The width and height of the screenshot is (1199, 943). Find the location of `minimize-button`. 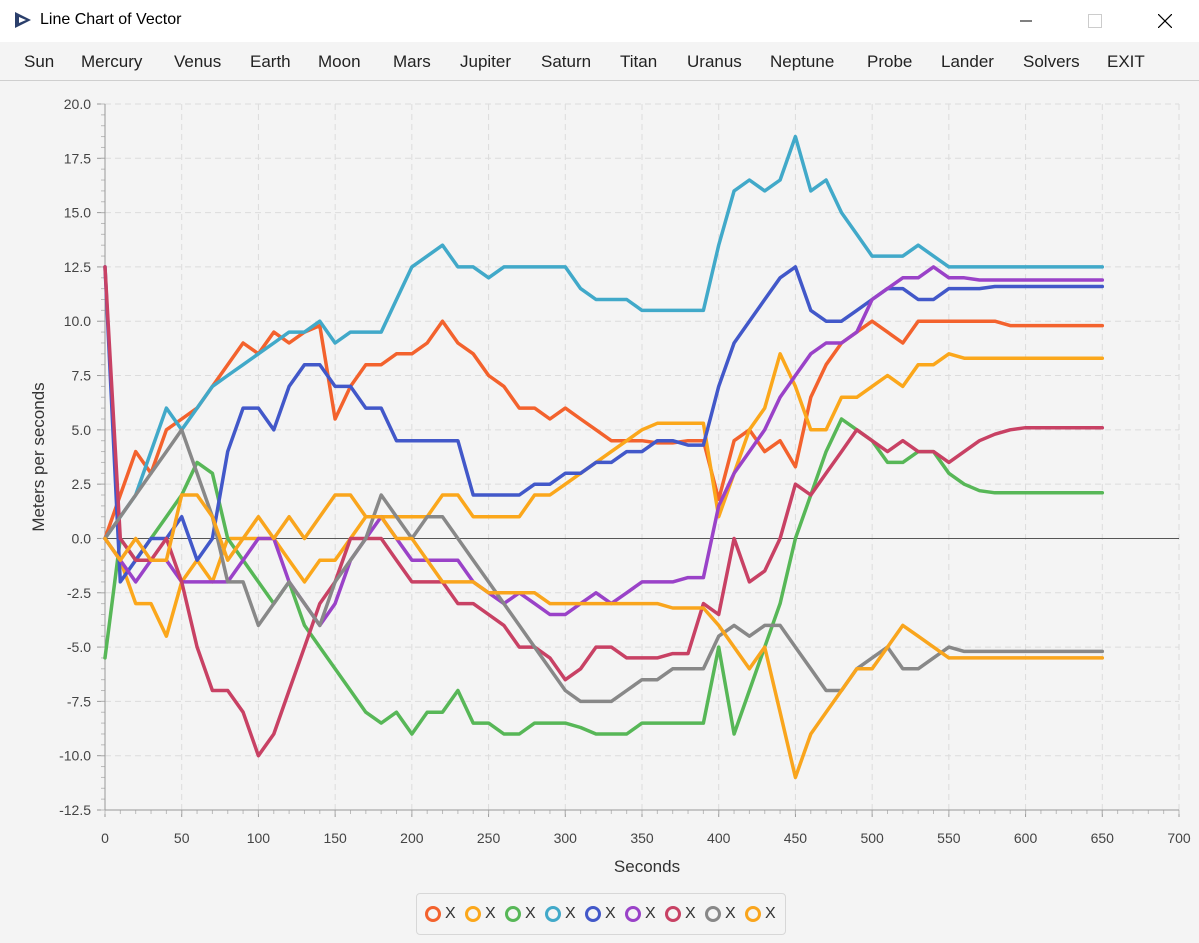

minimize-button is located at coordinates (1026, 21).